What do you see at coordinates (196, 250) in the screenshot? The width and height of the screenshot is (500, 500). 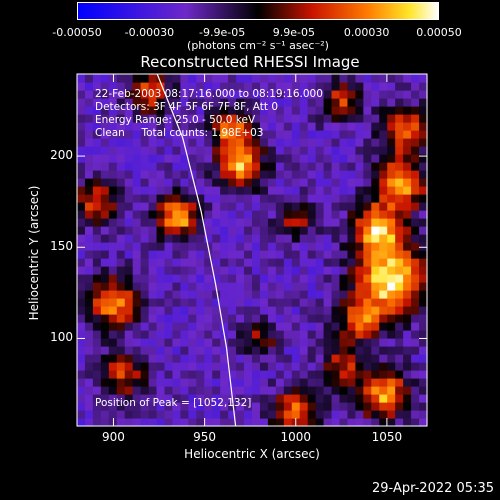 I see `solar-limb-curve` at bounding box center [196, 250].